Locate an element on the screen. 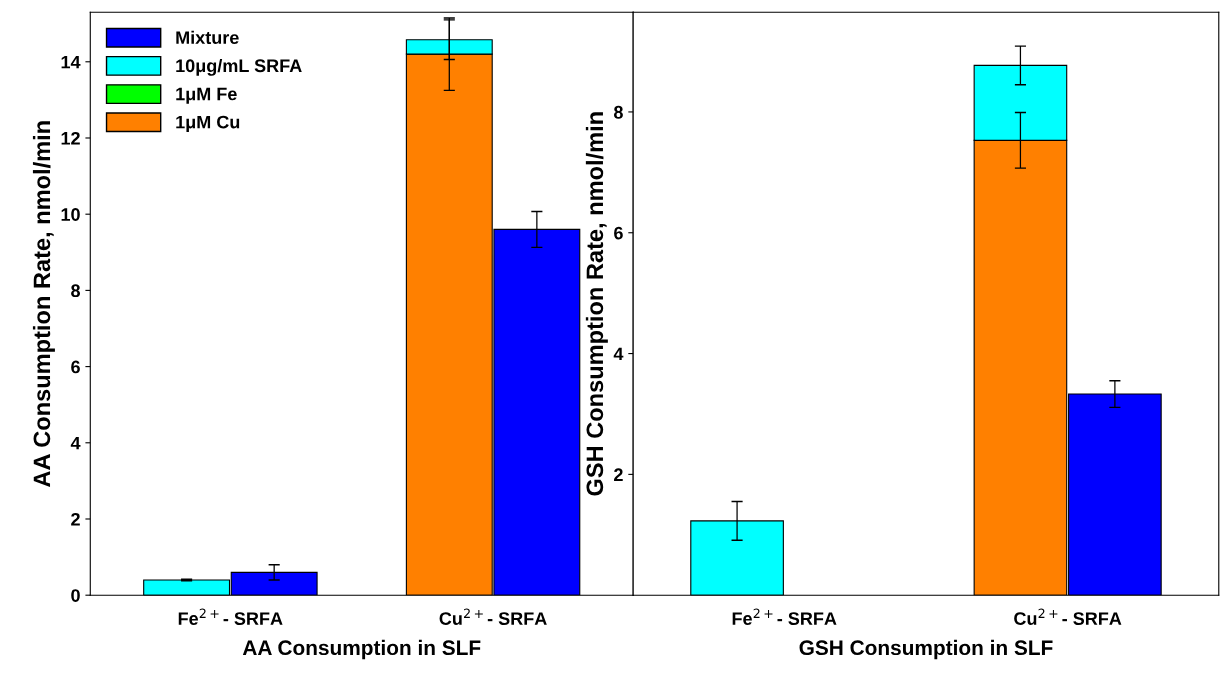  y-tick-label: 0 is located at coordinates (75, 595).